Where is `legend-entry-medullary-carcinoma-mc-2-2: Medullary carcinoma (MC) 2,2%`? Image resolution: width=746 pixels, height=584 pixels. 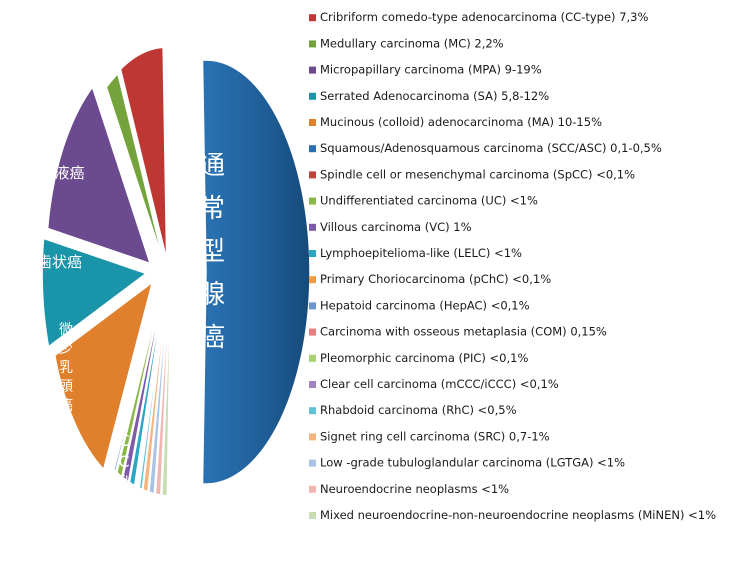
legend-entry-medullary-carcinoma-mc-2-2: Medullary carcinoma (MC) 2,2% is located at coordinates (406, 43).